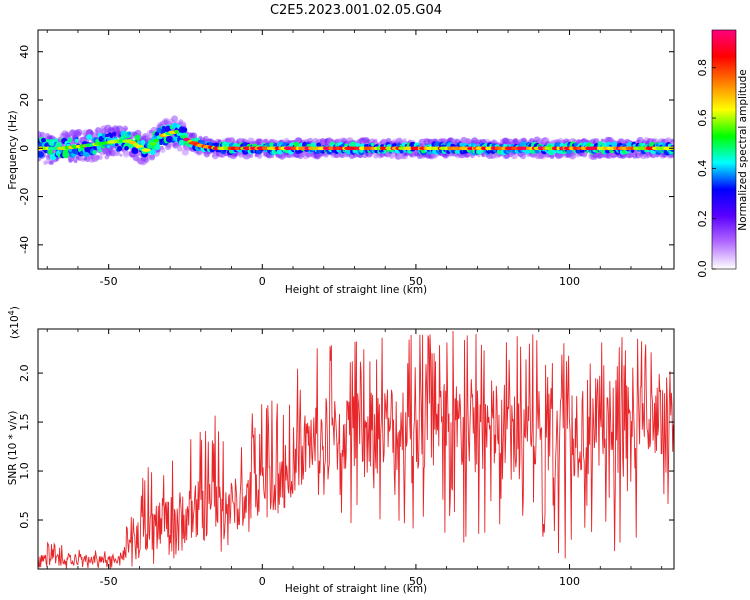  I want to click on spectrogram-y-tick-label: 20, so click(24, 100).